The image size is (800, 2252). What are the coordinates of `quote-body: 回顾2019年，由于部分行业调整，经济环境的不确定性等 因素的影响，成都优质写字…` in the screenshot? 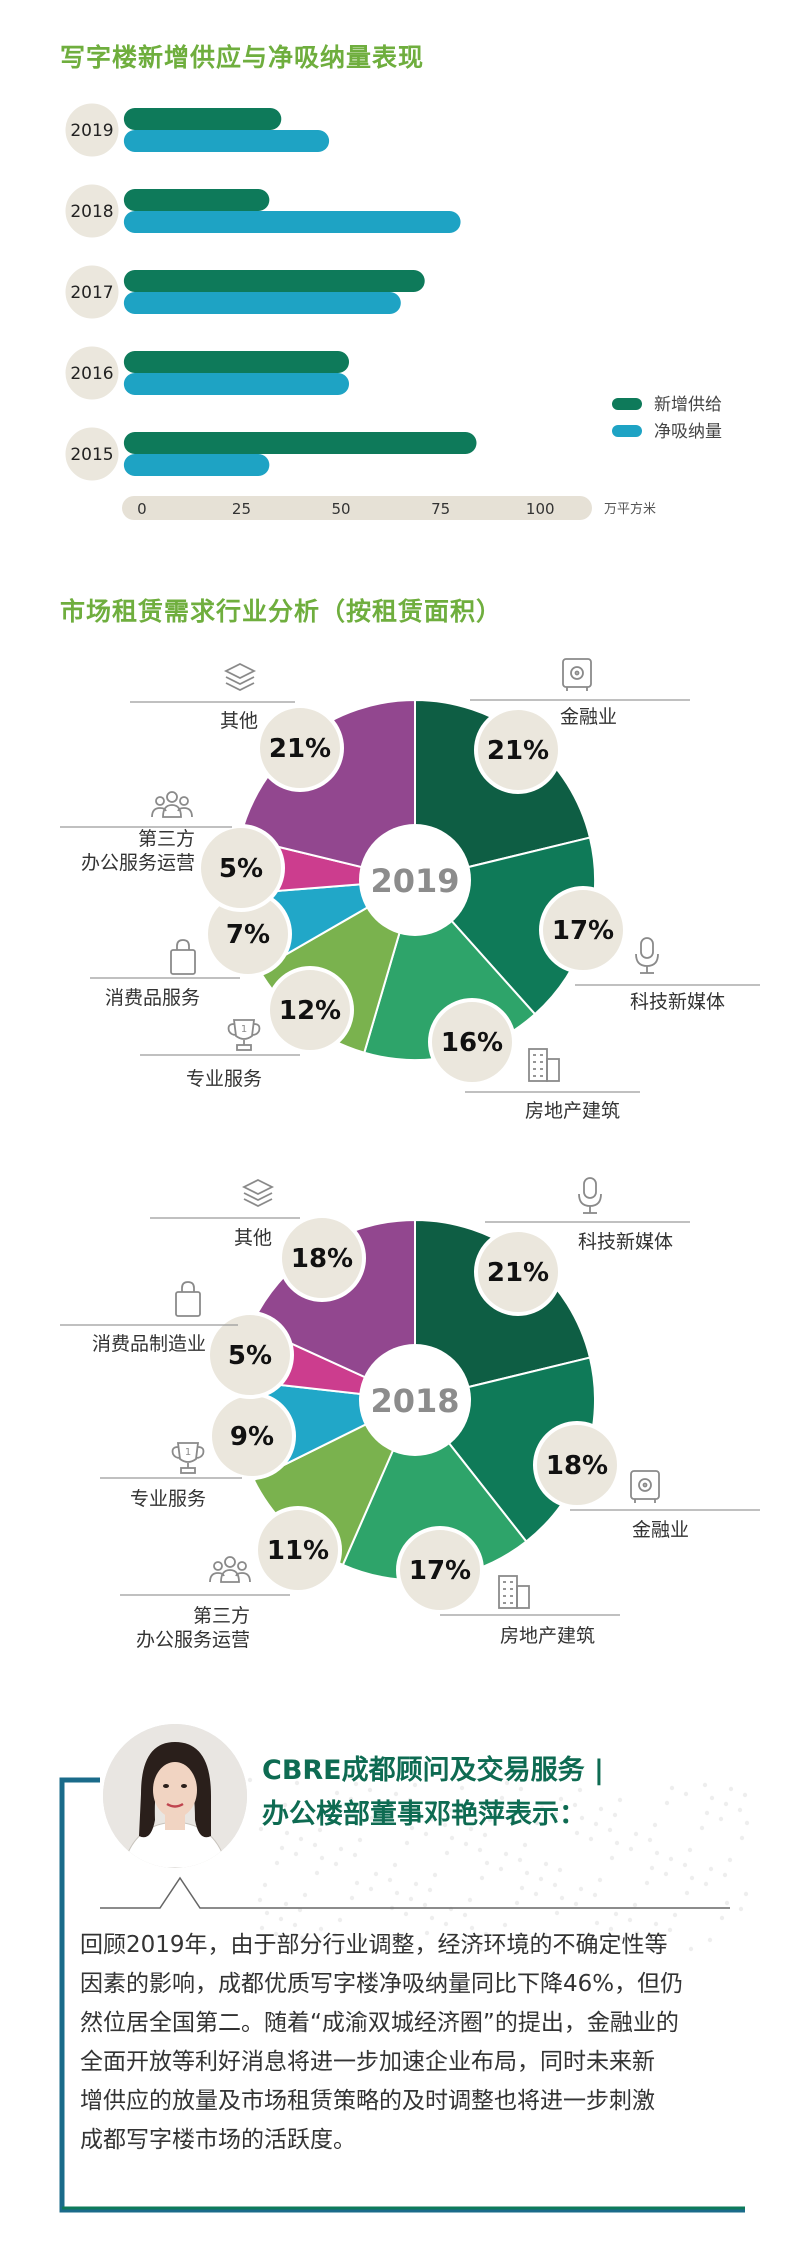 It's located at (405, 2043).